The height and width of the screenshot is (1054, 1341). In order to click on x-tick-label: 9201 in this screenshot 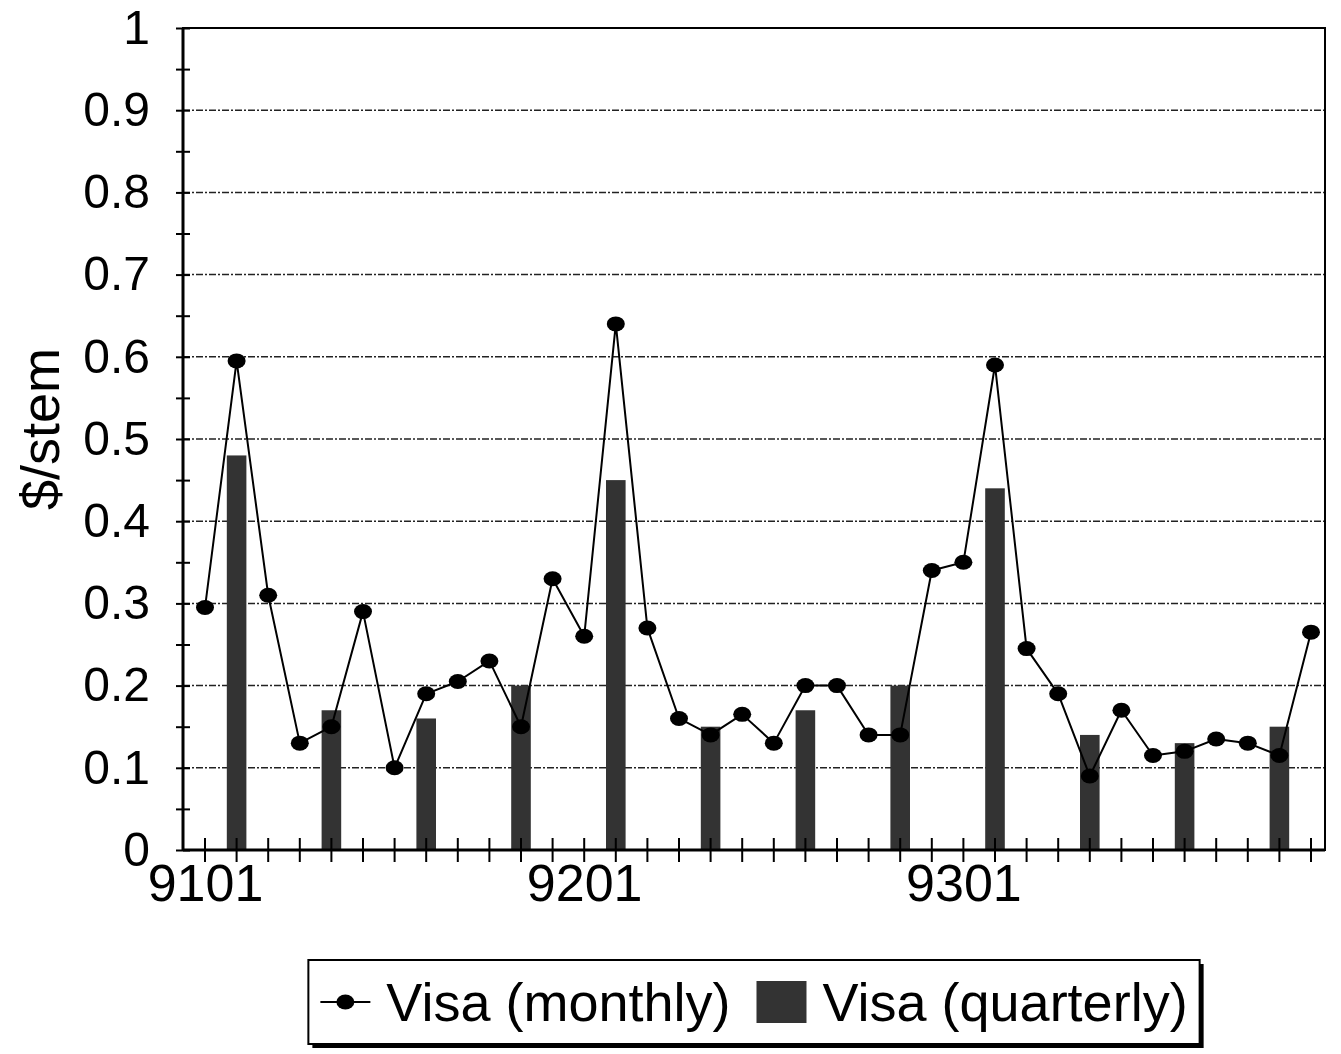, I will do `click(584, 882)`.